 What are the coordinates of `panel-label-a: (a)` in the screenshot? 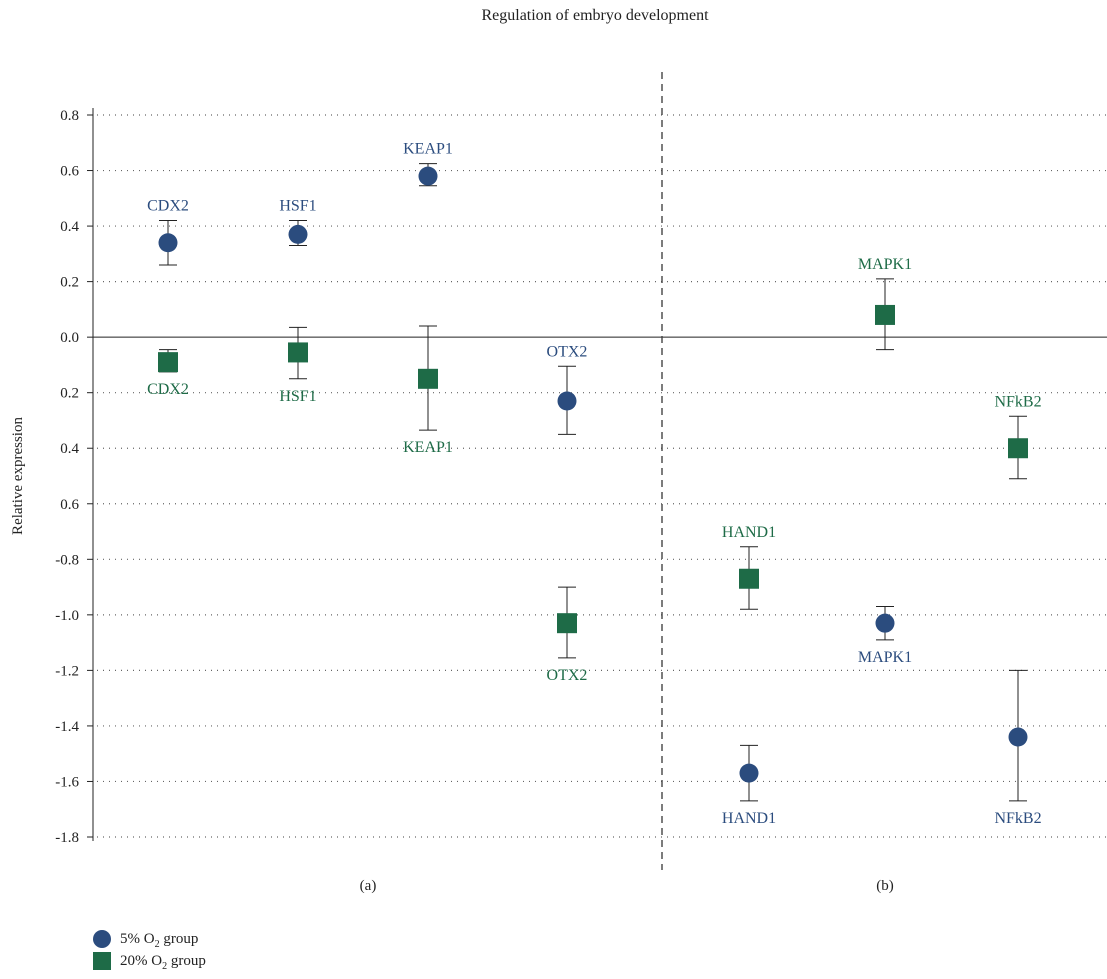 It's located at (368, 886).